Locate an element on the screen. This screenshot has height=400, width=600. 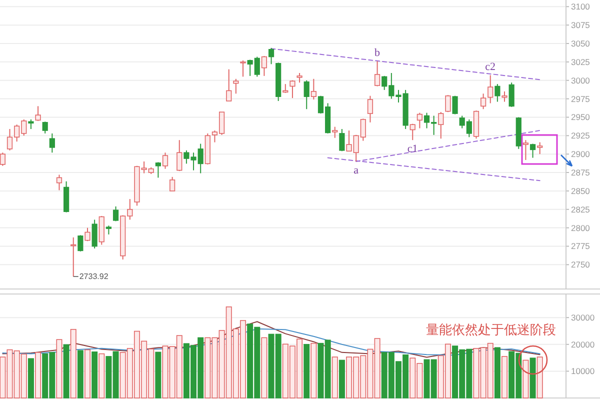
y-tick-label: 2800 is located at coordinates (580, 227).